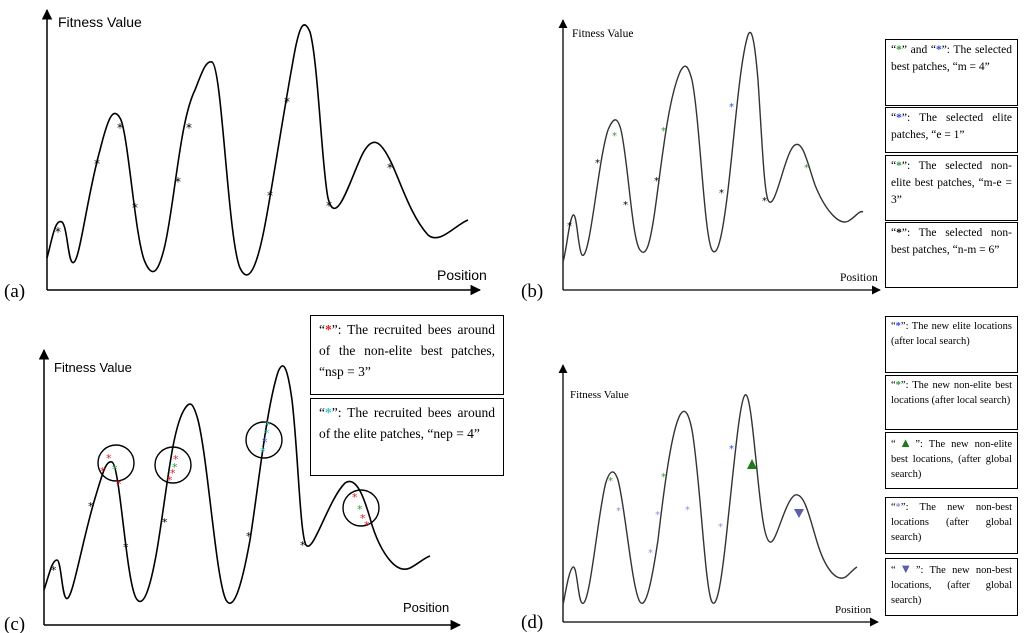 Image resolution: width=1024 pixels, height=633 pixels. I want to click on blue-triangle-down-icon: ▼, so click(905, 568).